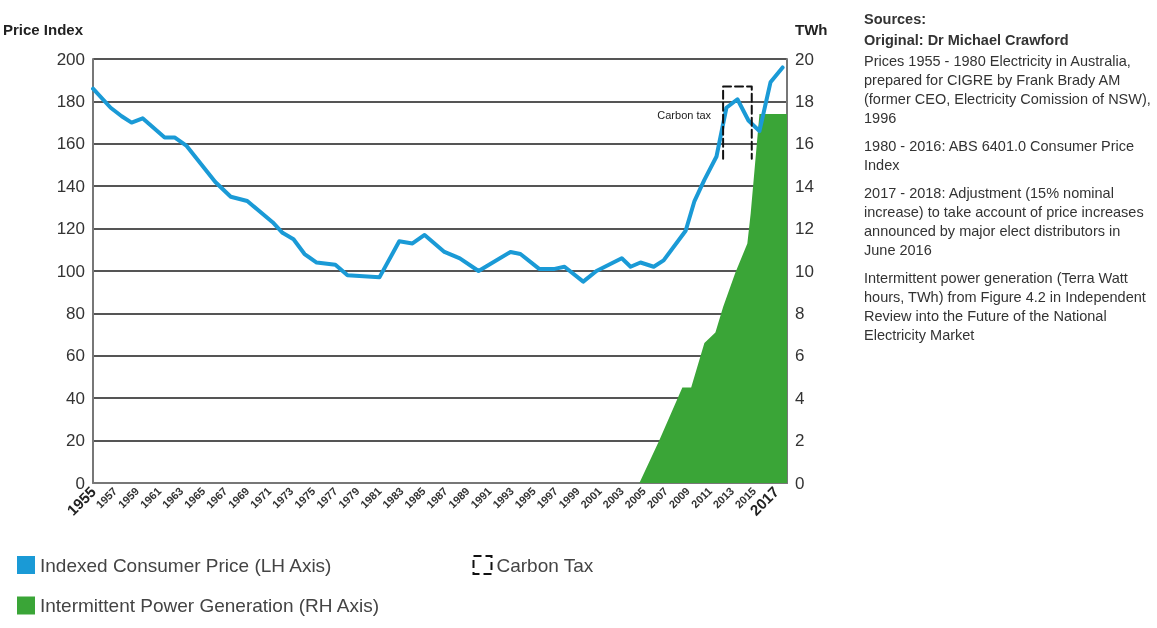 This screenshot has width=1157, height=628. Describe the element at coordinates (71, 101) in the screenshot. I see `y-tick-label: 180` at that location.